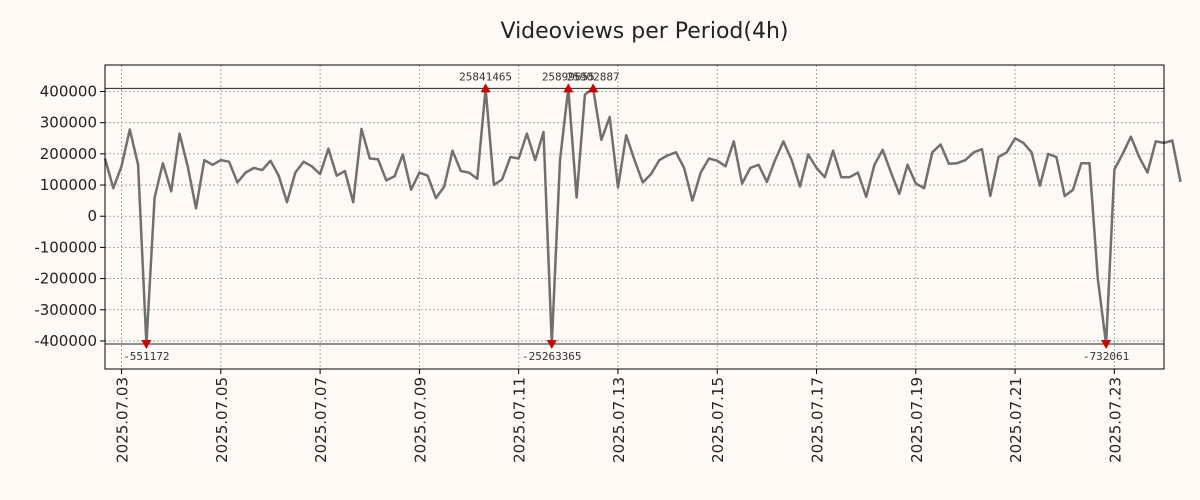 The height and width of the screenshot is (500, 1200). What do you see at coordinates (321, 420) in the screenshot?
I see `x-tick-label: 2025.07.07` at bounding box center [321, 420].